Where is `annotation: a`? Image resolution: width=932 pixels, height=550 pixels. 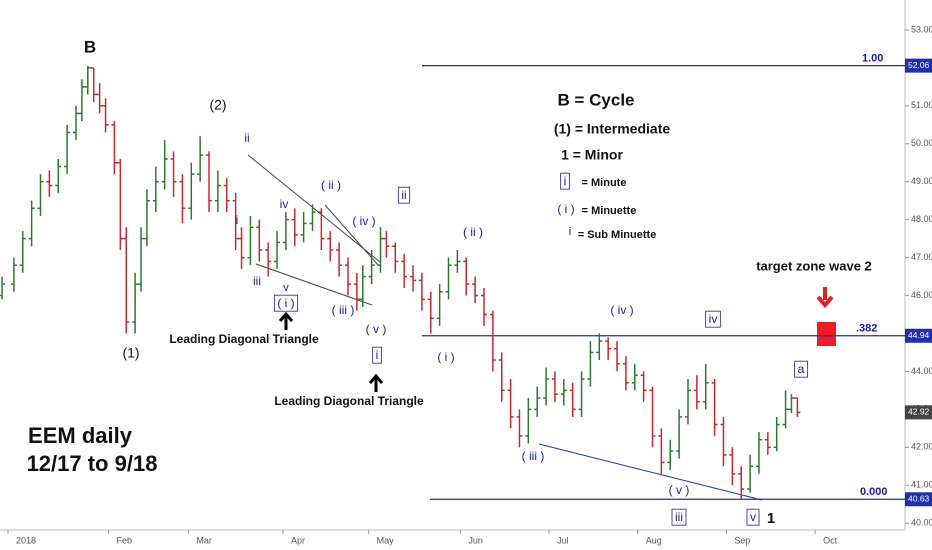 annotation: a is located at coordinates (801, 369).